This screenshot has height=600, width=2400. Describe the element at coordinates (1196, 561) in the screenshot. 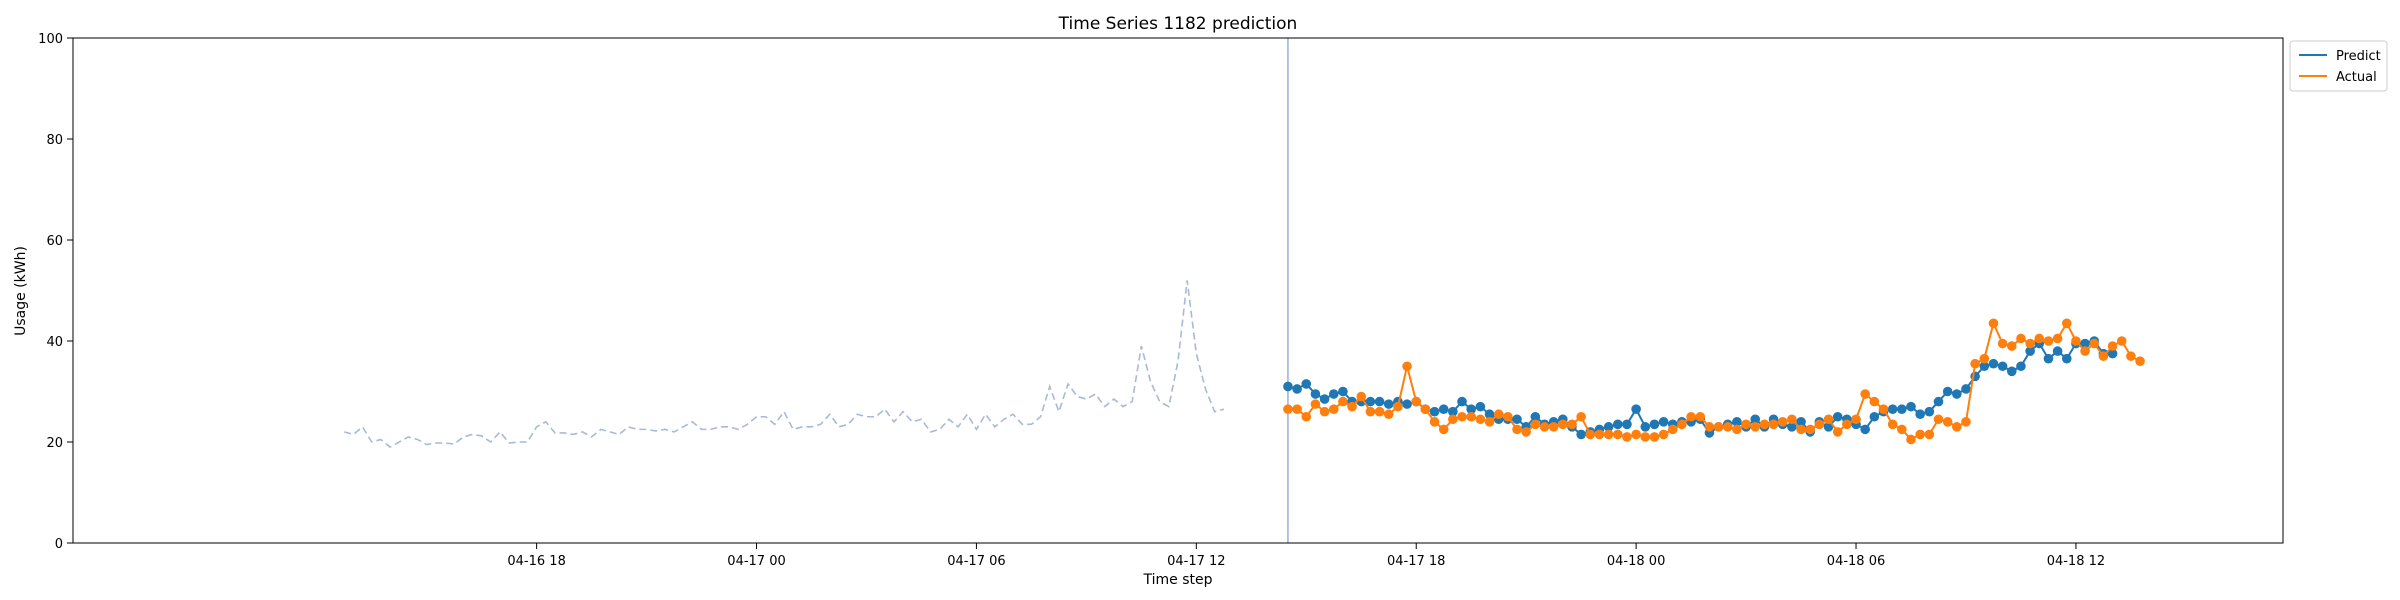

I see `x-tick-label: 04-17 12` at that location.